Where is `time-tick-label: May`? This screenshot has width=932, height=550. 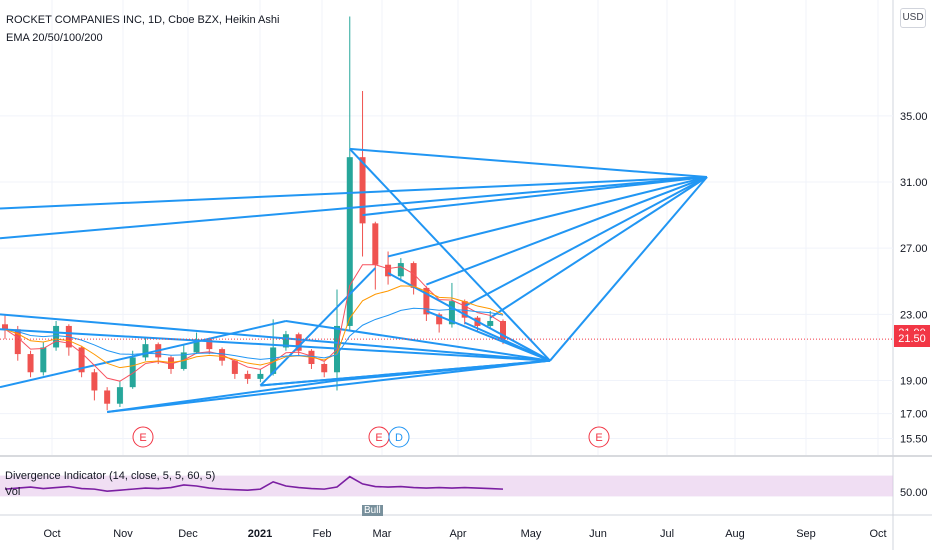 time-tick-label: May is located at coordinates (531, 534).